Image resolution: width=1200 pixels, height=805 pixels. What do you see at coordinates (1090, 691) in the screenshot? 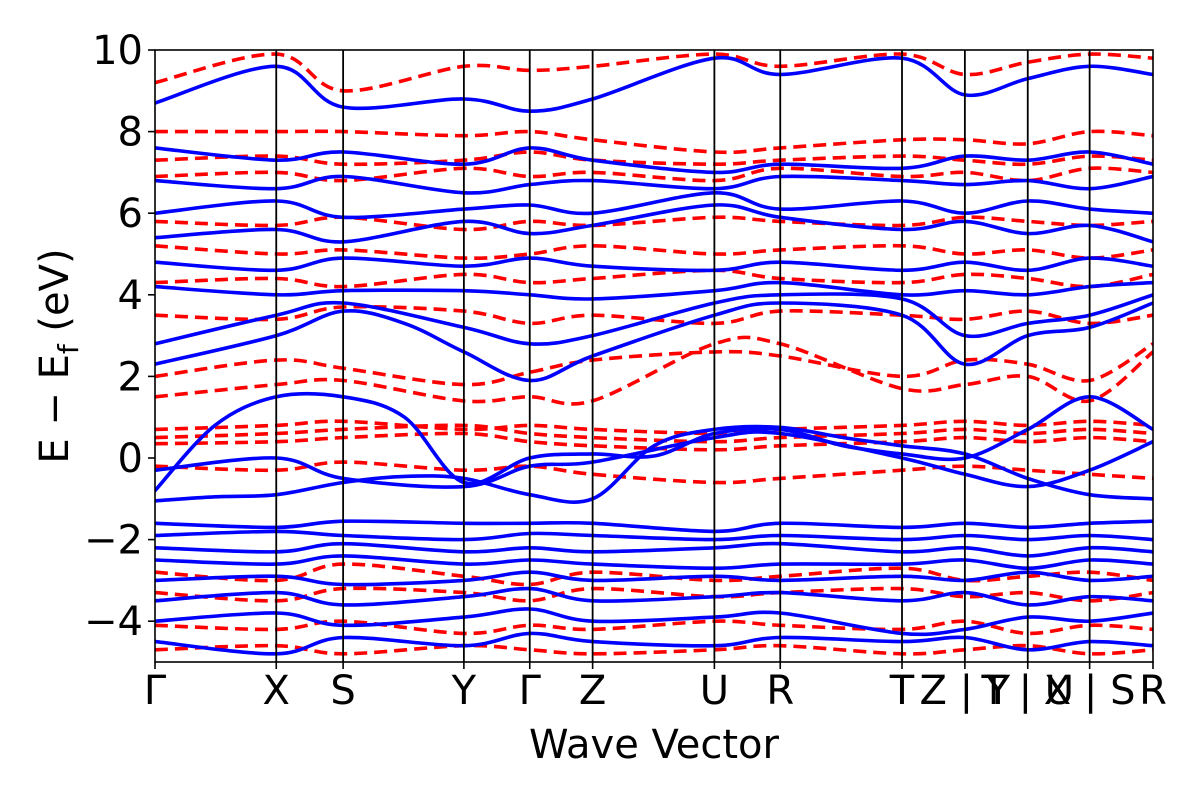
I see `x-tick-label-11: X | S` at bounding box center [1090, 691].